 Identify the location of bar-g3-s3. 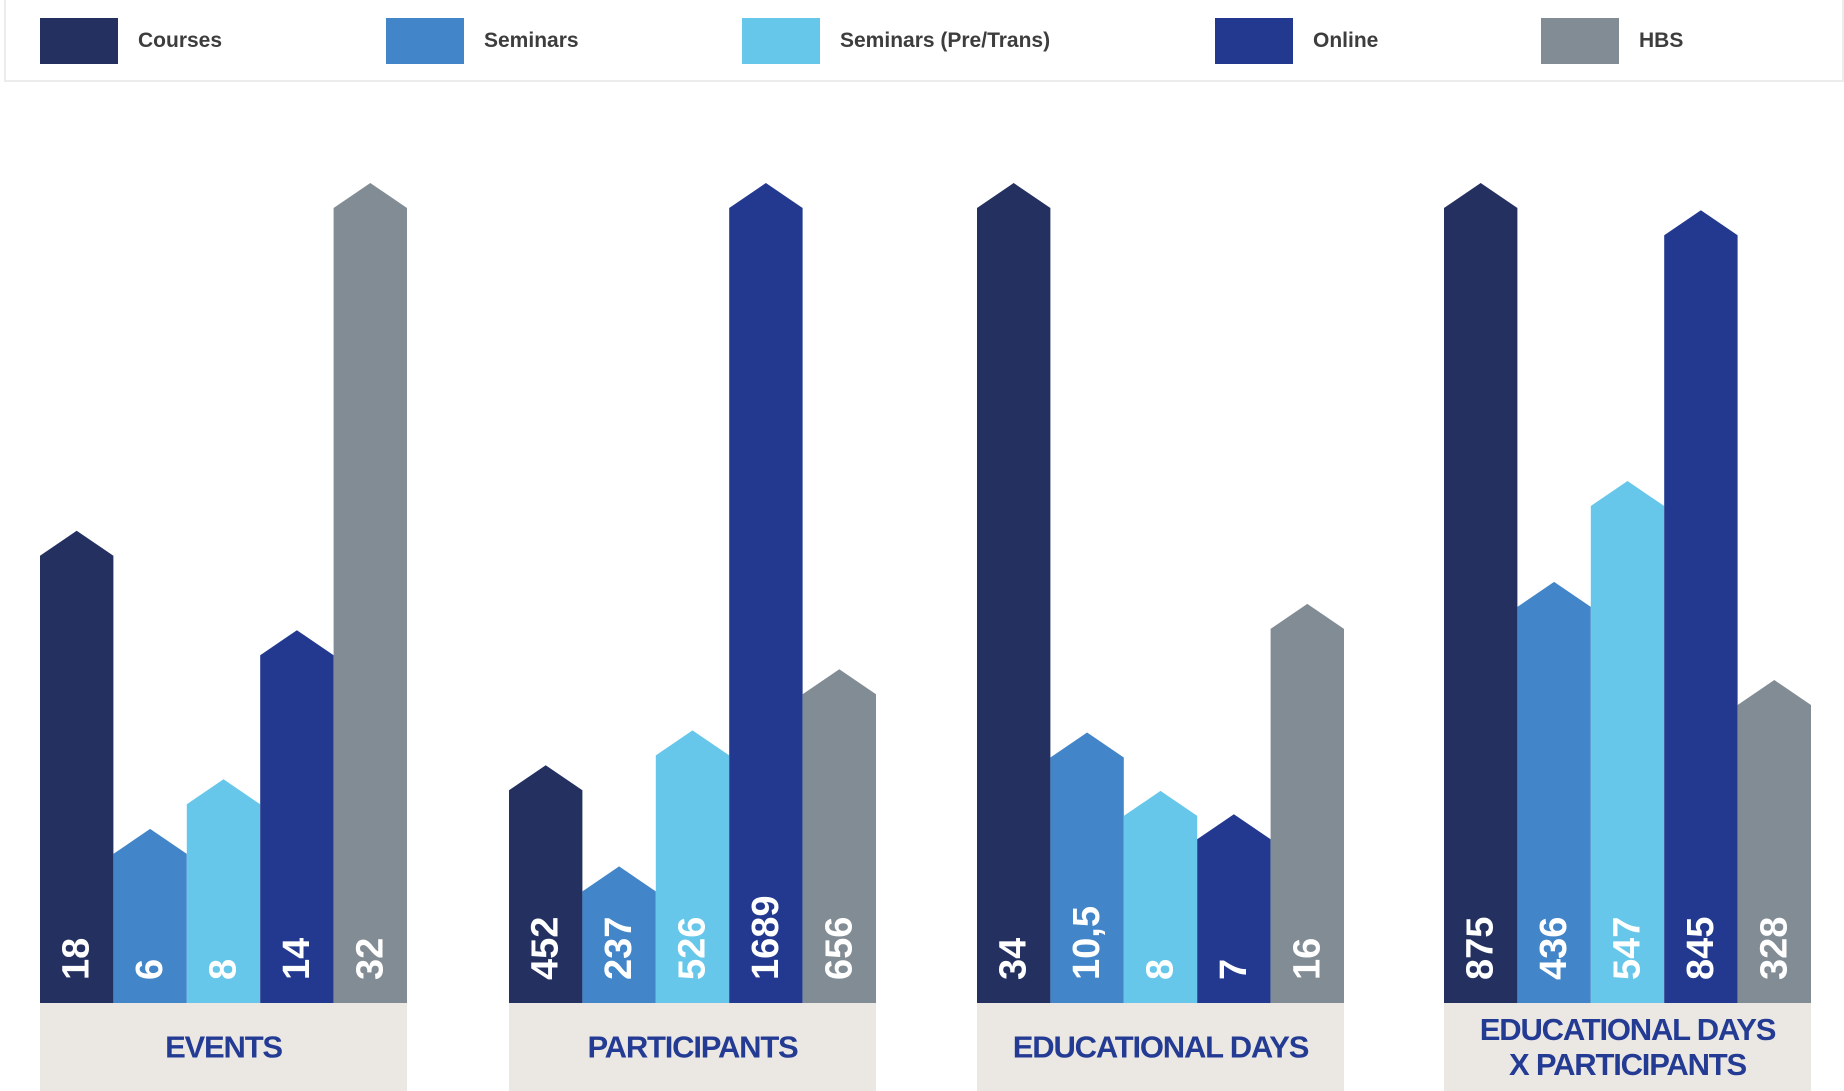
(1701, 607).